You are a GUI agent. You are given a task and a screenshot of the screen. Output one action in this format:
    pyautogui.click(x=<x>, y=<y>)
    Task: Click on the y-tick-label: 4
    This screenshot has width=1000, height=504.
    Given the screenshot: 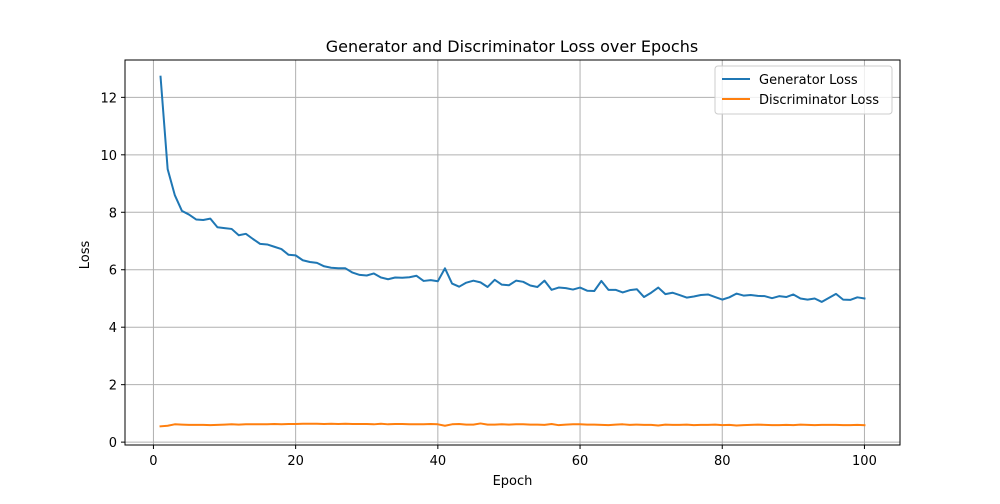 What is the action you would take?
    pyautogui.click(x=113, y=328)
    